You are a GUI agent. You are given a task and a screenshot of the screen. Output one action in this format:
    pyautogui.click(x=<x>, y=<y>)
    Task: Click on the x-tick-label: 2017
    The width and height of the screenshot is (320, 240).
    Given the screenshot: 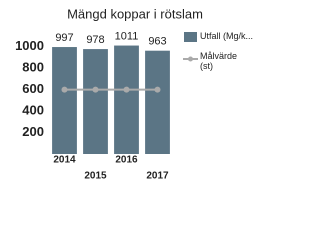 What is the action you would take?
    pyautogui.click(x=157, y=176)
    